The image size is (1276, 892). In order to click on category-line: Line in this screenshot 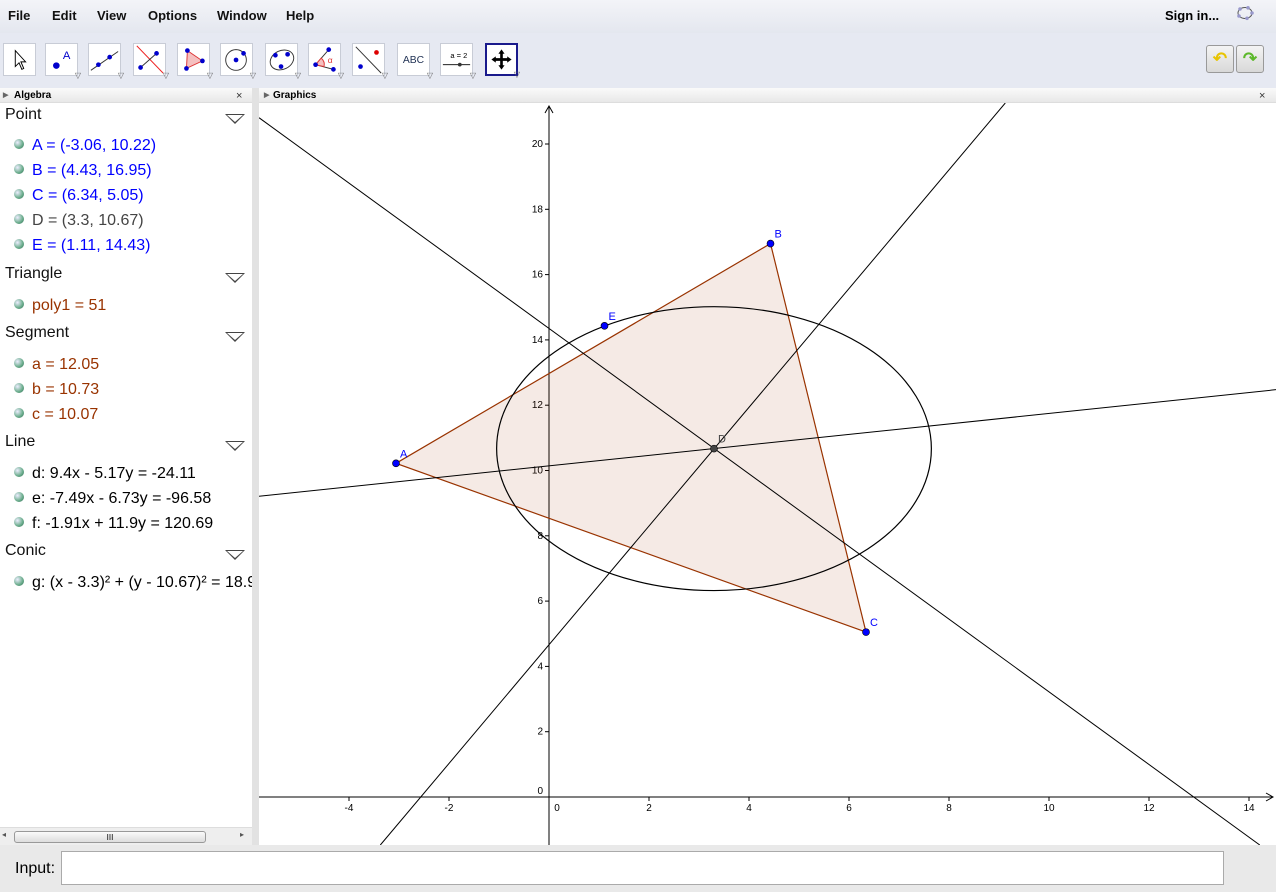, I will do `click(20, 441)`.